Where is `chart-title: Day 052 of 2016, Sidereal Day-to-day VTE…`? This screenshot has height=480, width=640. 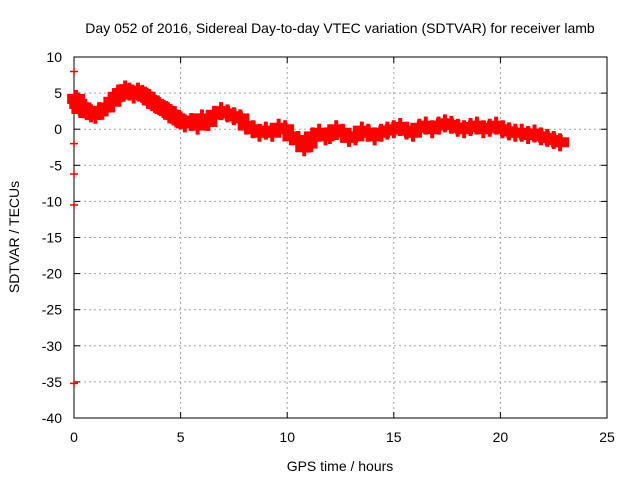 chart-title: Day 052 of 2016, Sidereal Day-to-day VTE… is located at coordinates (340, 28).